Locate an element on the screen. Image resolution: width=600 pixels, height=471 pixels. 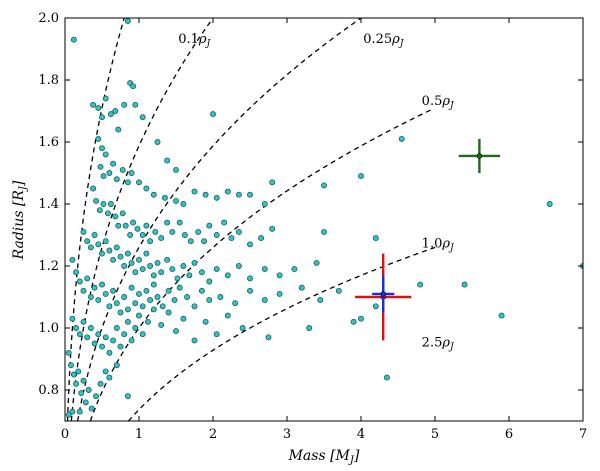
density-curve-label: 0.25ρJ is located at coordinates (384, 40).